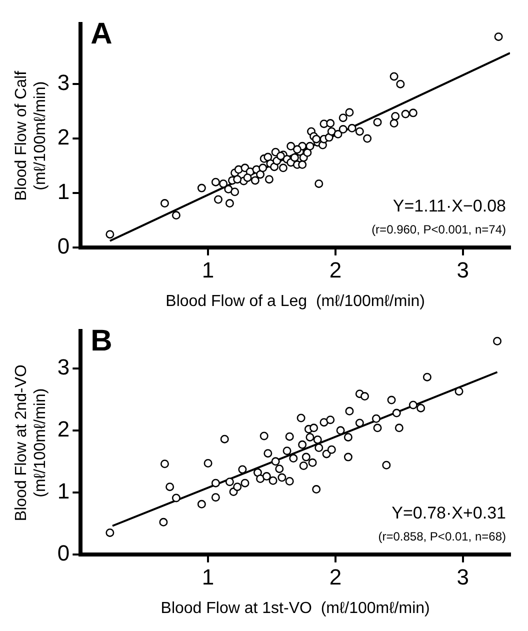 Image resolution: width=528 pixels, height=631 pixels. Describe the element at coordinates (295, 608) in the screenshot. I see `x-axis-title: Blood Flow at 1st-VO (mℓ/100mℓ/min)` at that location.